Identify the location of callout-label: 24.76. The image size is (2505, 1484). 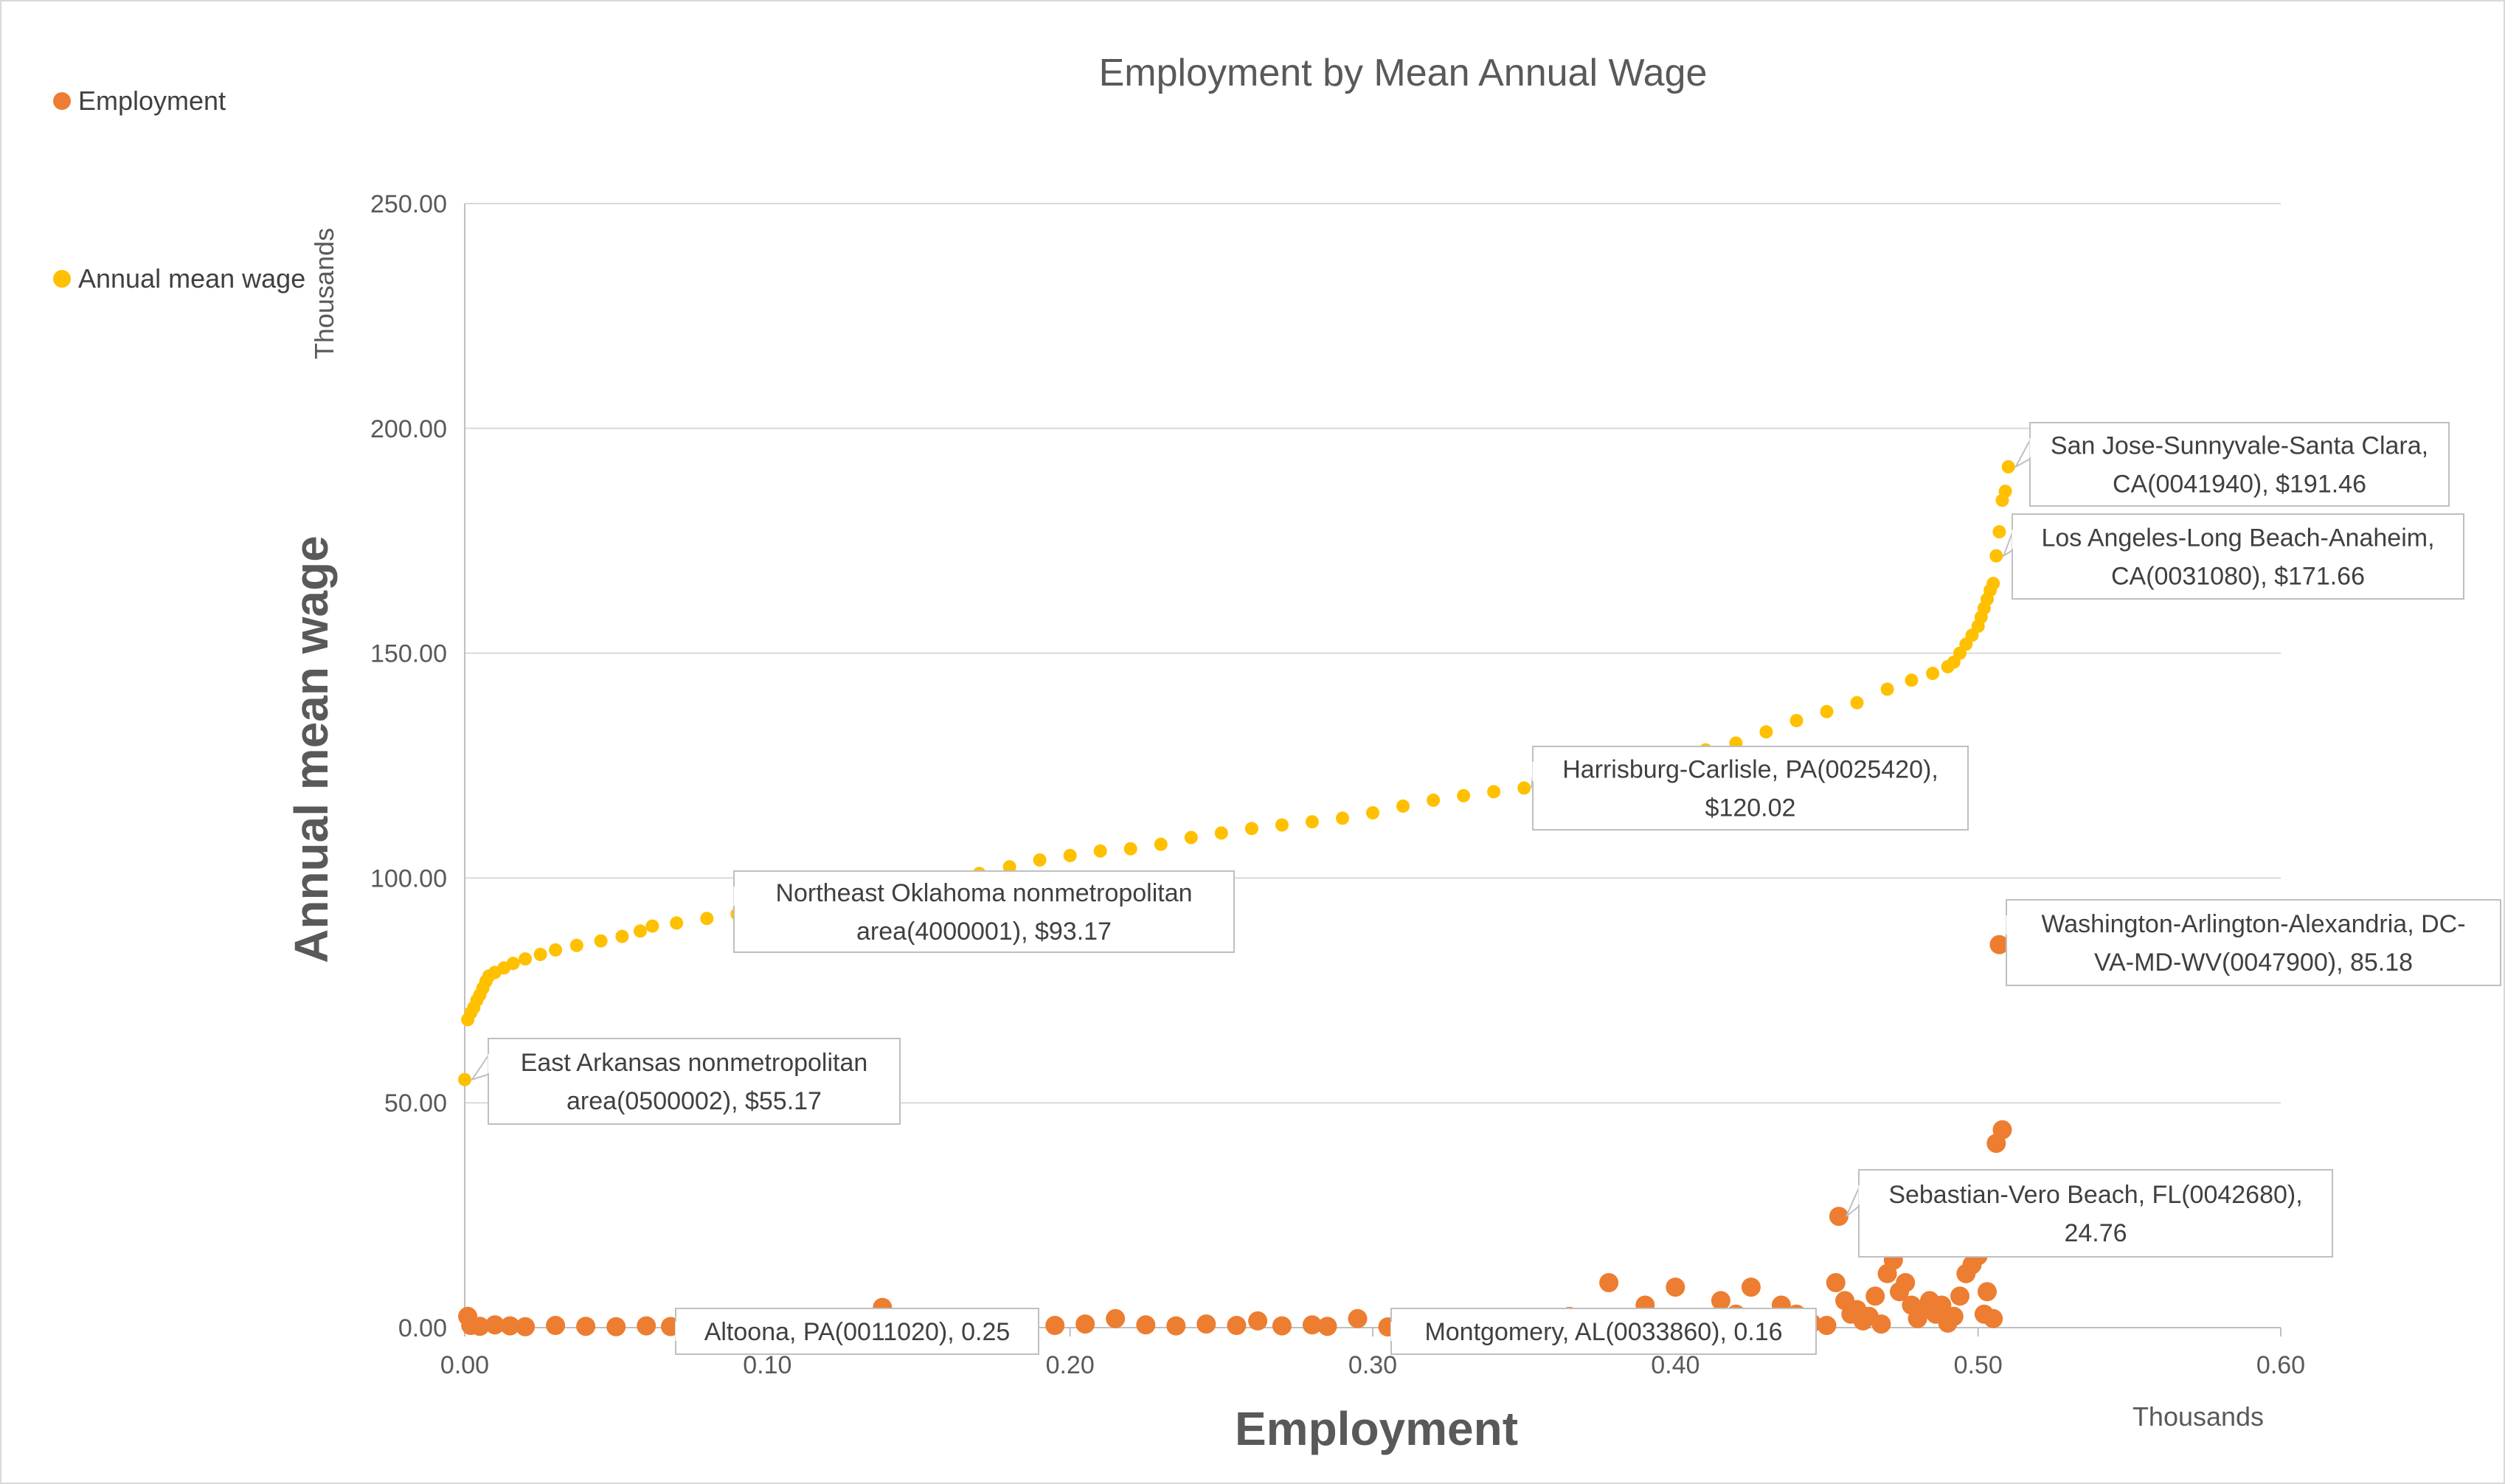
(2095, 1233).